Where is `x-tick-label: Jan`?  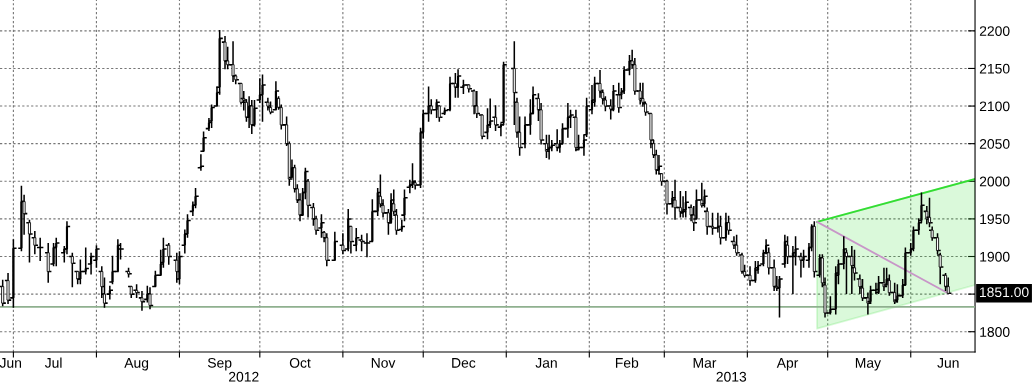
x-tick-label: Jan is located at coordinates (546, 363).